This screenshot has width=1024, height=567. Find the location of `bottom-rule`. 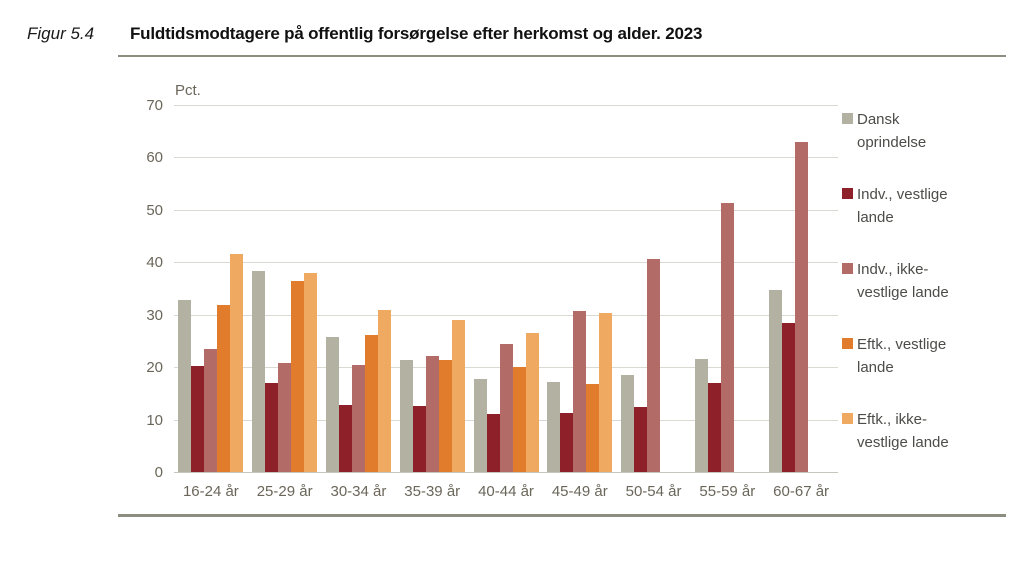

bottom-rule is located at coordinates (562, 515).